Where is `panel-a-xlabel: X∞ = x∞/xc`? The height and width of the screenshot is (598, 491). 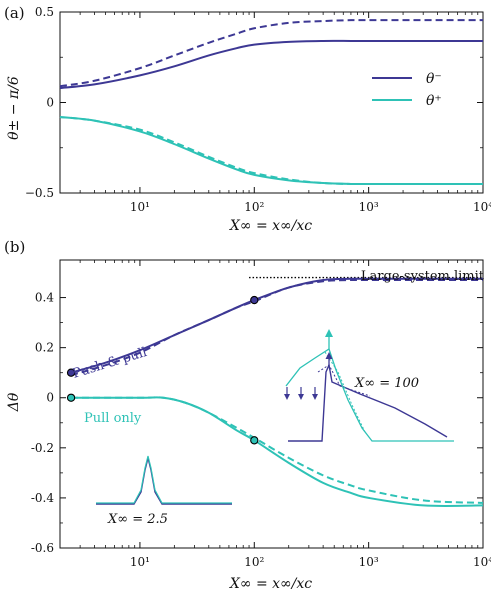 panel-a-xlabel: X∞ = x∞/xc is located at coordinates (270, 226).